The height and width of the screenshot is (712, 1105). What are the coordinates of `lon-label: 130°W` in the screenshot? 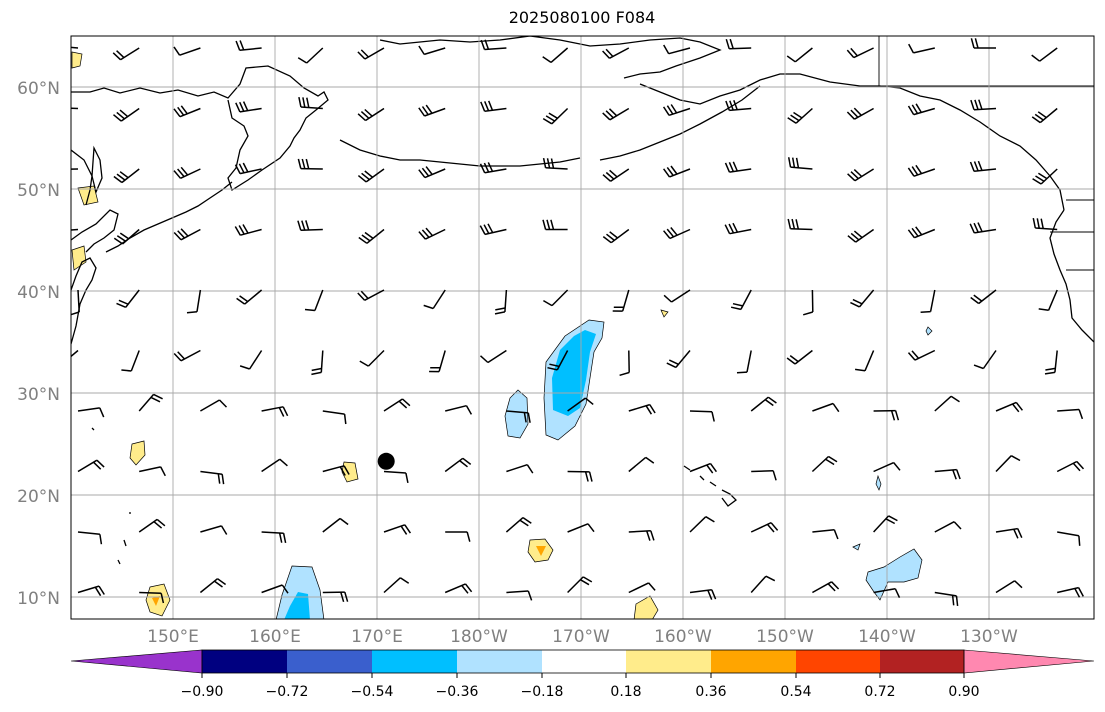 It's located at (989, 637).